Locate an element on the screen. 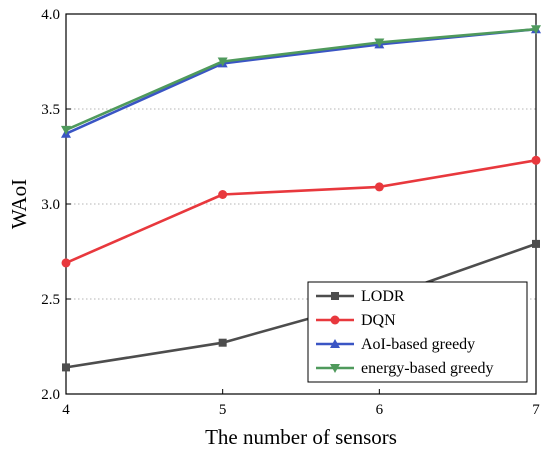 This screenshot has height=453, width=550. x-tick-label: 7 is located at coordinates (536, 410).